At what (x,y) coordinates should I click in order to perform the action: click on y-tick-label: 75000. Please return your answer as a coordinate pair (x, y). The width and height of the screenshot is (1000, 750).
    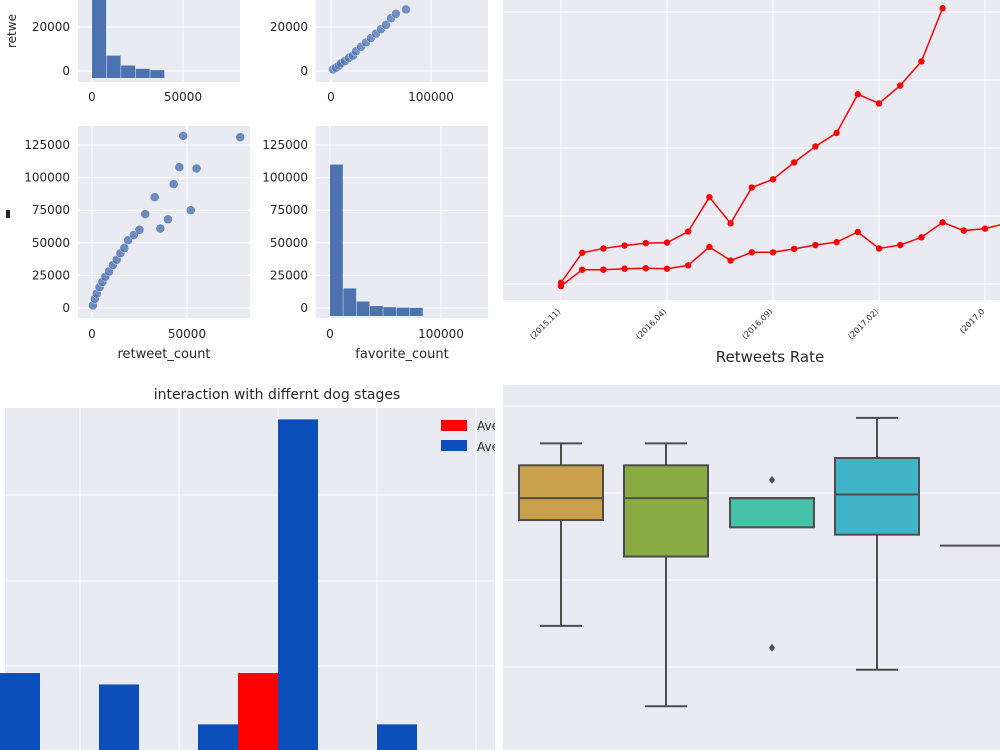
    Looking at the image, I should click on (51, 210).